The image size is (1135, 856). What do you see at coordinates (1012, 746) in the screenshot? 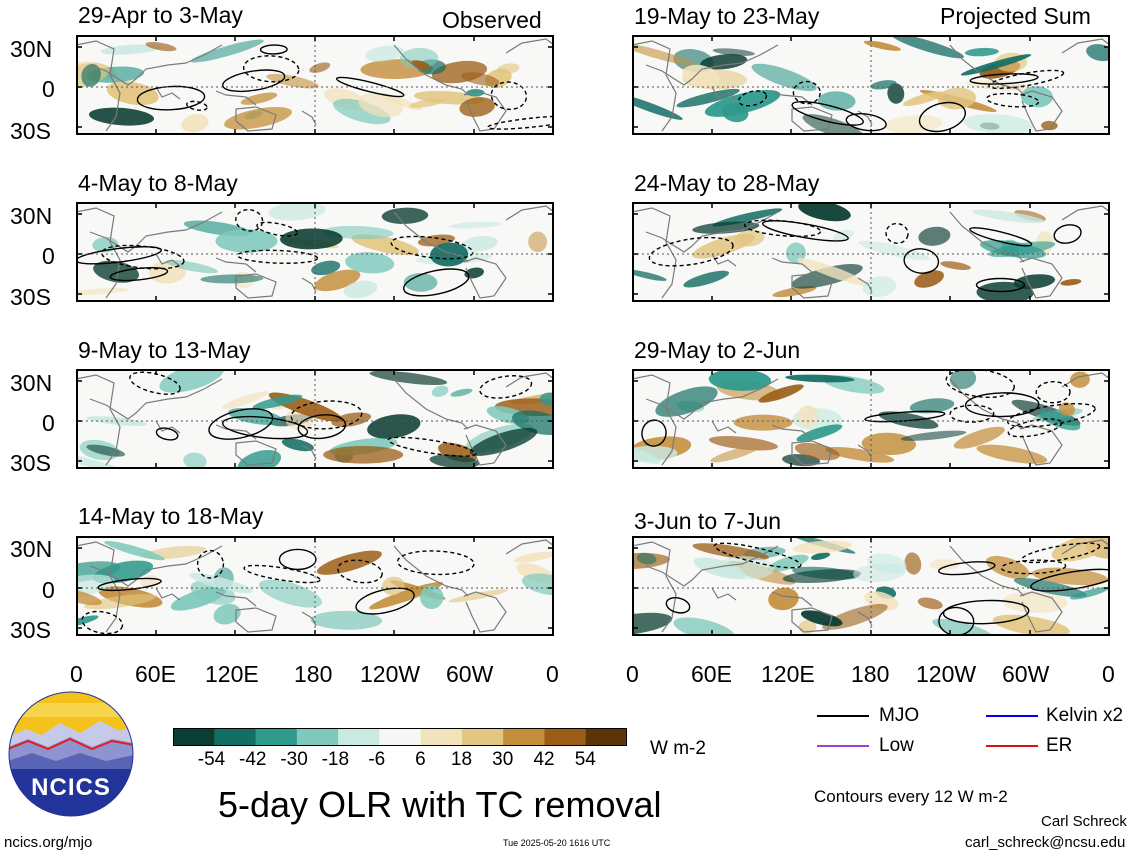
I see `legend-line-er` at bounding box center [1012, 746].